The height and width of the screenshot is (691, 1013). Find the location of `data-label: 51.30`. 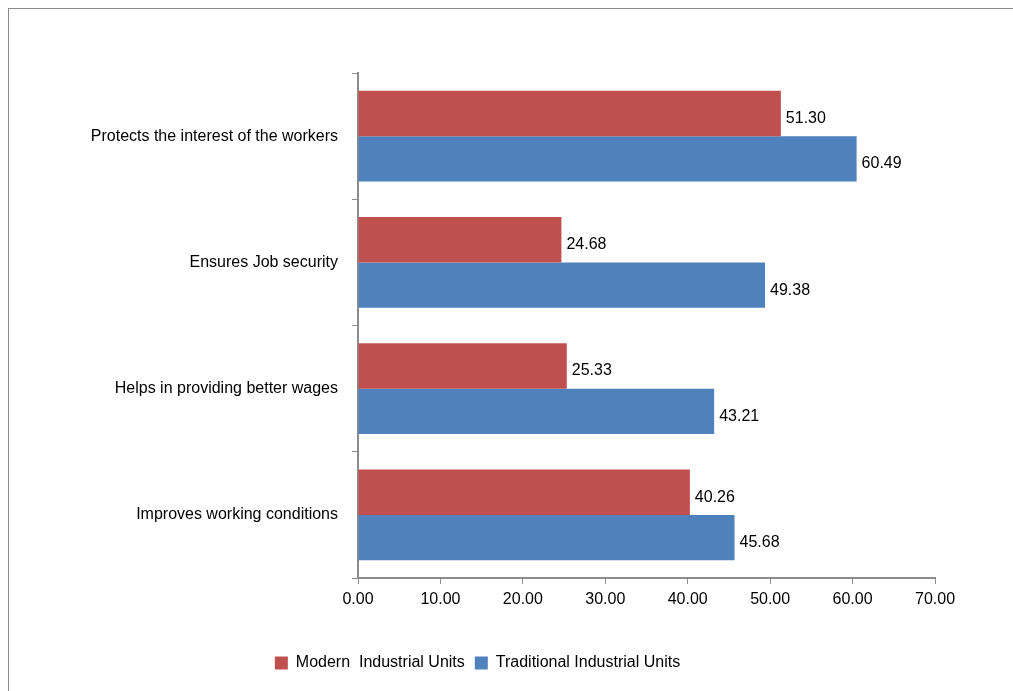

data-label: 51.30 is located at coordinates (805, 117).